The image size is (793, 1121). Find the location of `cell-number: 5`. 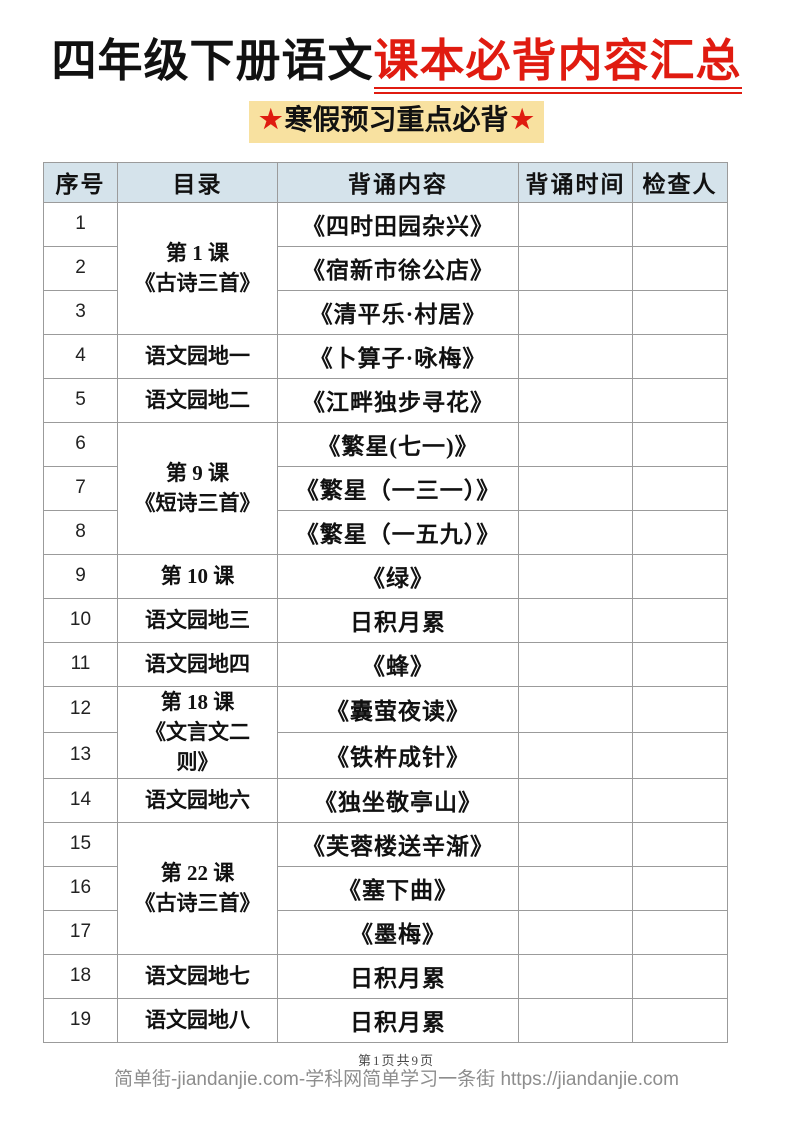

cell-number: 5 is located at coordinates (80, 400).